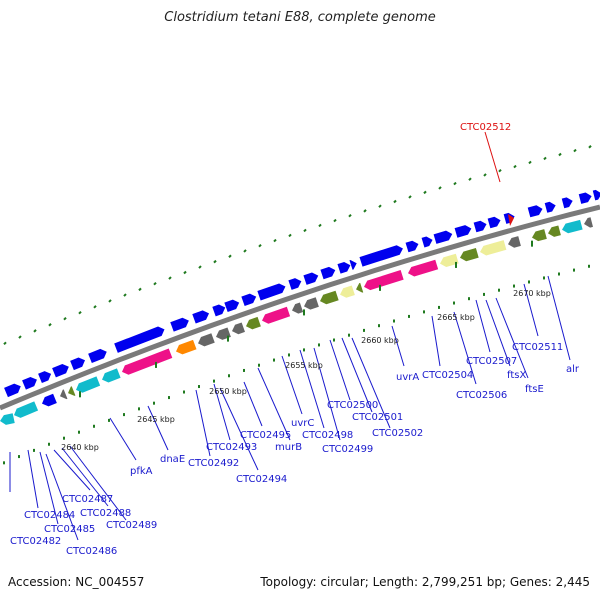  What do you see at coordinates (228, 391) in the screenshot?
I see `ruler-label: 2650 kbp` at bounding box center [228, 391].